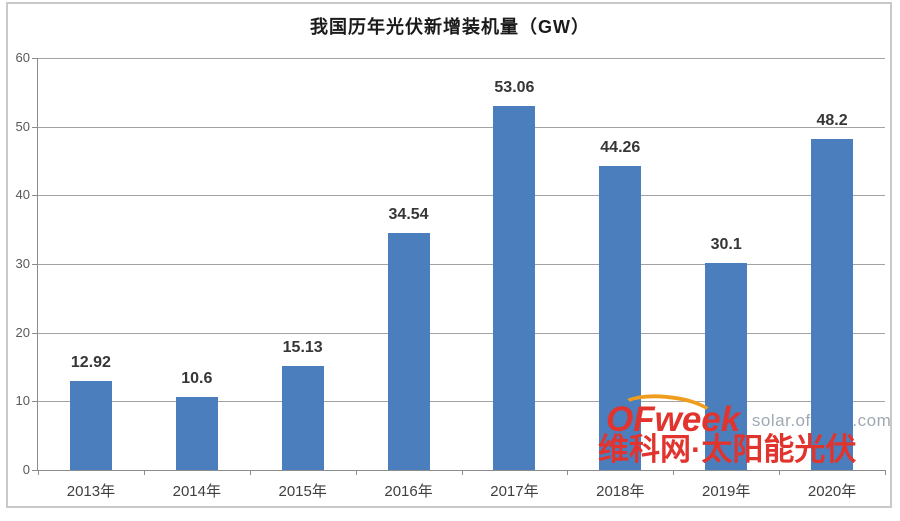 This screenshot has width=900, height=521. Describe the element at coordinates (620, 491) in the screenshot. I see `x-tick-label: 2018年` at that location.